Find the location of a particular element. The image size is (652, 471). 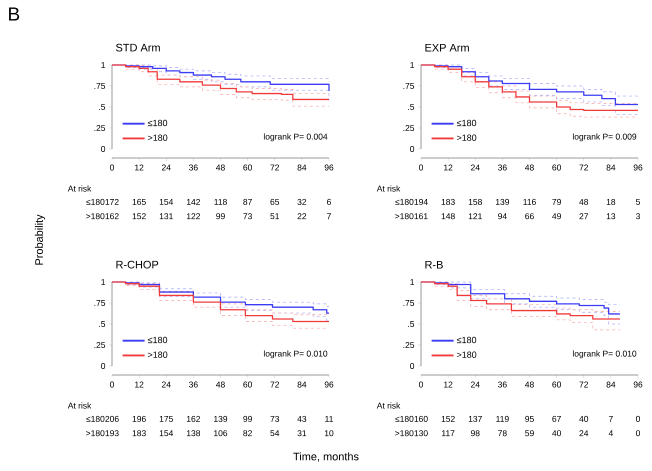

text: 142 is located at coordinates (193, 201).